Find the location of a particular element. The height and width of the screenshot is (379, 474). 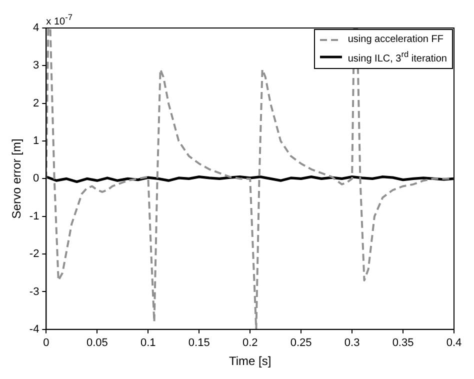

y-tick-label: -1 is located at coordinates (34, 216).